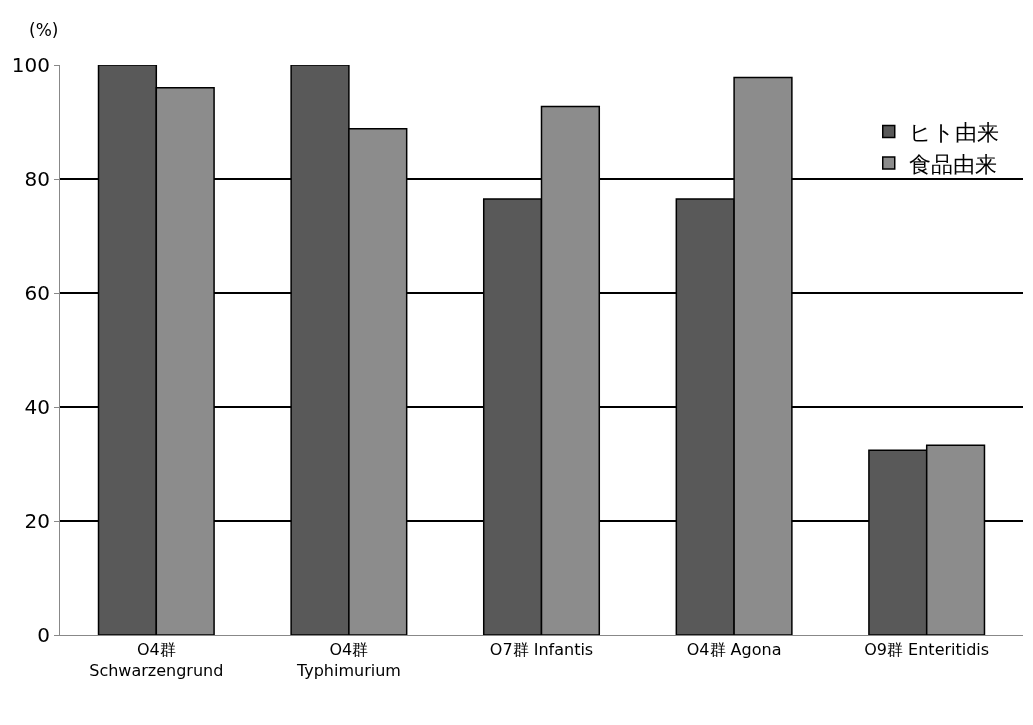 This screenshot has width=1033, height=725. I want to click on y-axis-title: (%), so click(44, 30).